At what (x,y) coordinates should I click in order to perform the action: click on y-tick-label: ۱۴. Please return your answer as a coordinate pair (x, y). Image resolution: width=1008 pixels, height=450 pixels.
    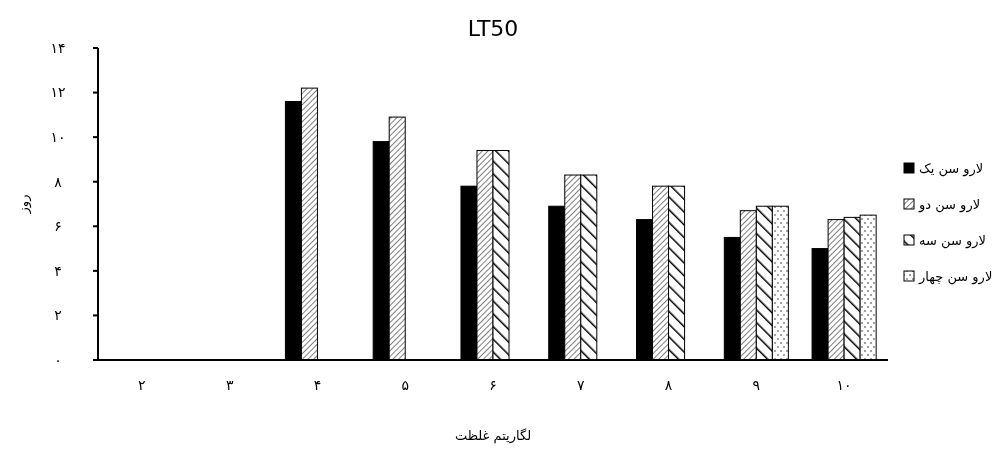
    Looking at the image, I should click on (58, 47).